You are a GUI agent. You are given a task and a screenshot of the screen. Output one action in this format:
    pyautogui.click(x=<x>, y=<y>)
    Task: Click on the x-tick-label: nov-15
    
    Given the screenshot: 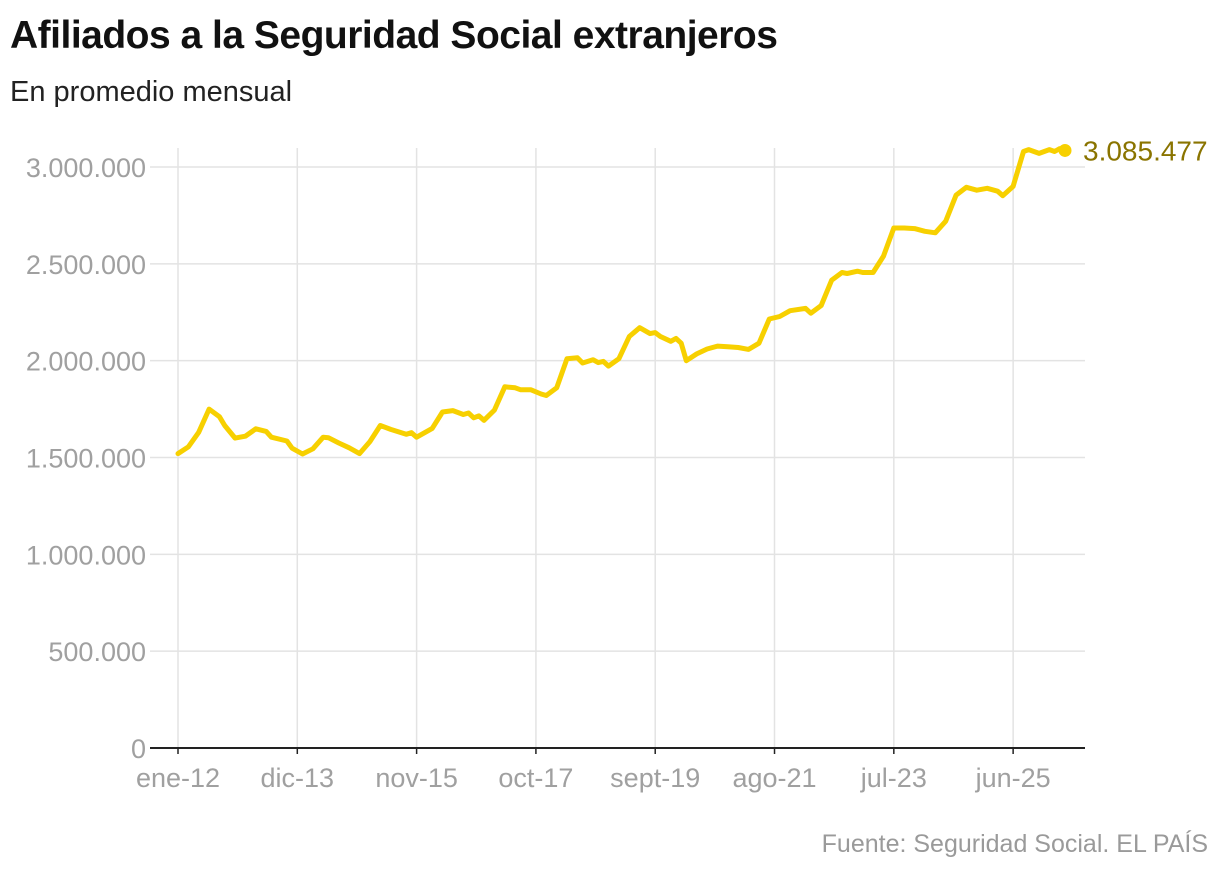 What is the action you would take?
    pyautogui.click(x=416, y=778)
    